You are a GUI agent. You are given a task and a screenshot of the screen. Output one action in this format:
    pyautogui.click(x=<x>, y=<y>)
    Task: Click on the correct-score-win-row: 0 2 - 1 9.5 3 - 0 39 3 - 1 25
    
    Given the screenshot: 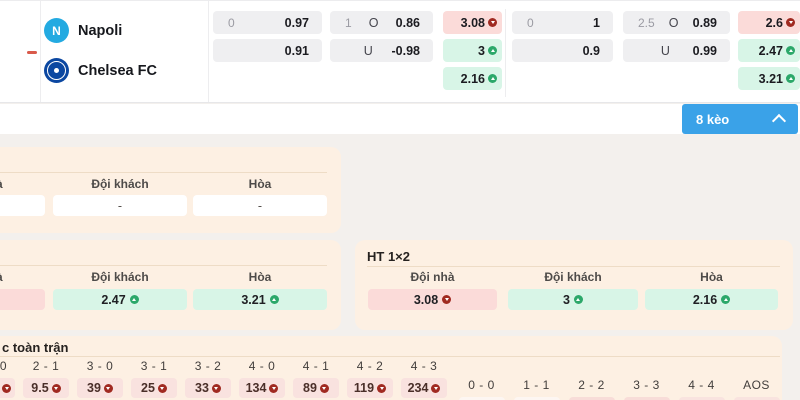 What is the action you would take?
    pyautogui.click(x=225, y=378)
    